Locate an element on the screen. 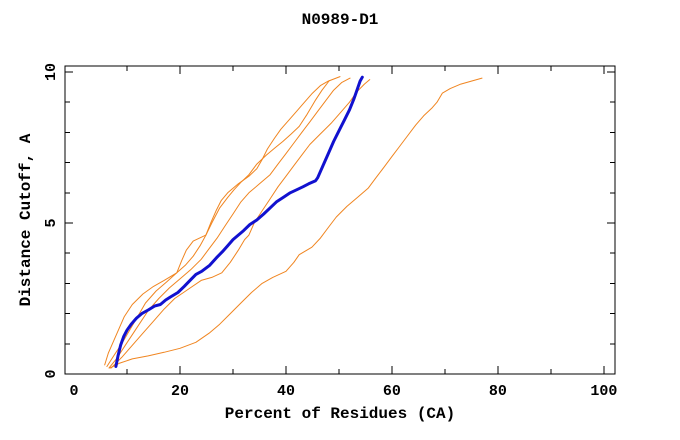 Image resolution: width=680 pixels, height=440 pixels. x-tick-label: 60 is located at coordinates (392, 391).